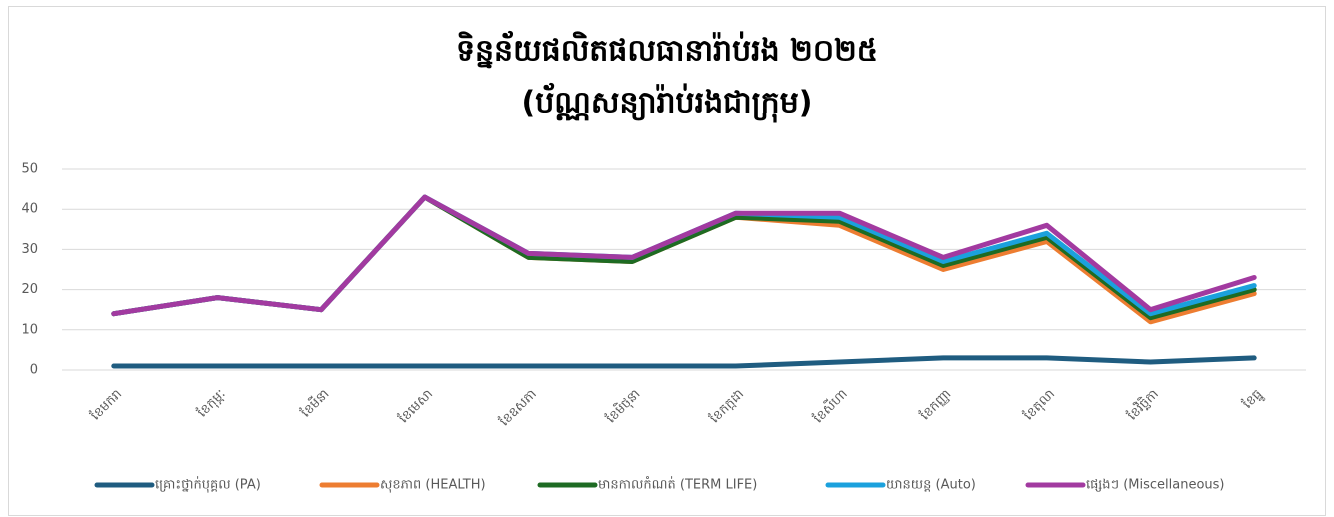 Image resolution: width=1334 pixels, height=517 pixels. Describe the element at coordinates (208, 485) in the screenshot. I see `legend-label: គ្រោះថ្នាក់បុគ្គល (PA)` at that location.